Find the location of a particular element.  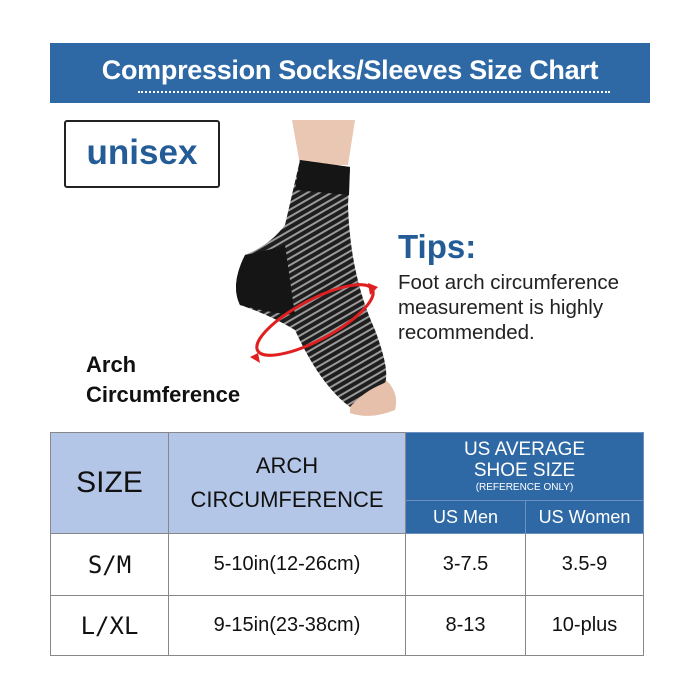

table-row: S/M 5-10in(12-26cm) 3-7.5 3.5-9 is located at coordinates (347, 564).